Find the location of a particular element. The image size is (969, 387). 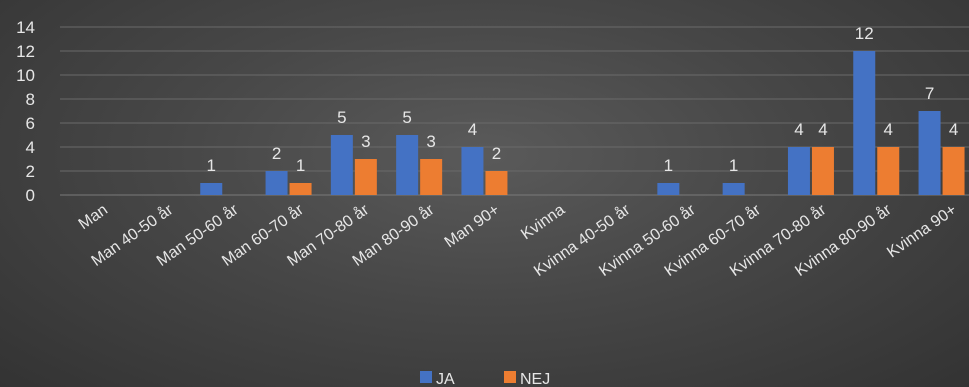

data-label-nej-12: 4 is located at coordinates (888, 129).